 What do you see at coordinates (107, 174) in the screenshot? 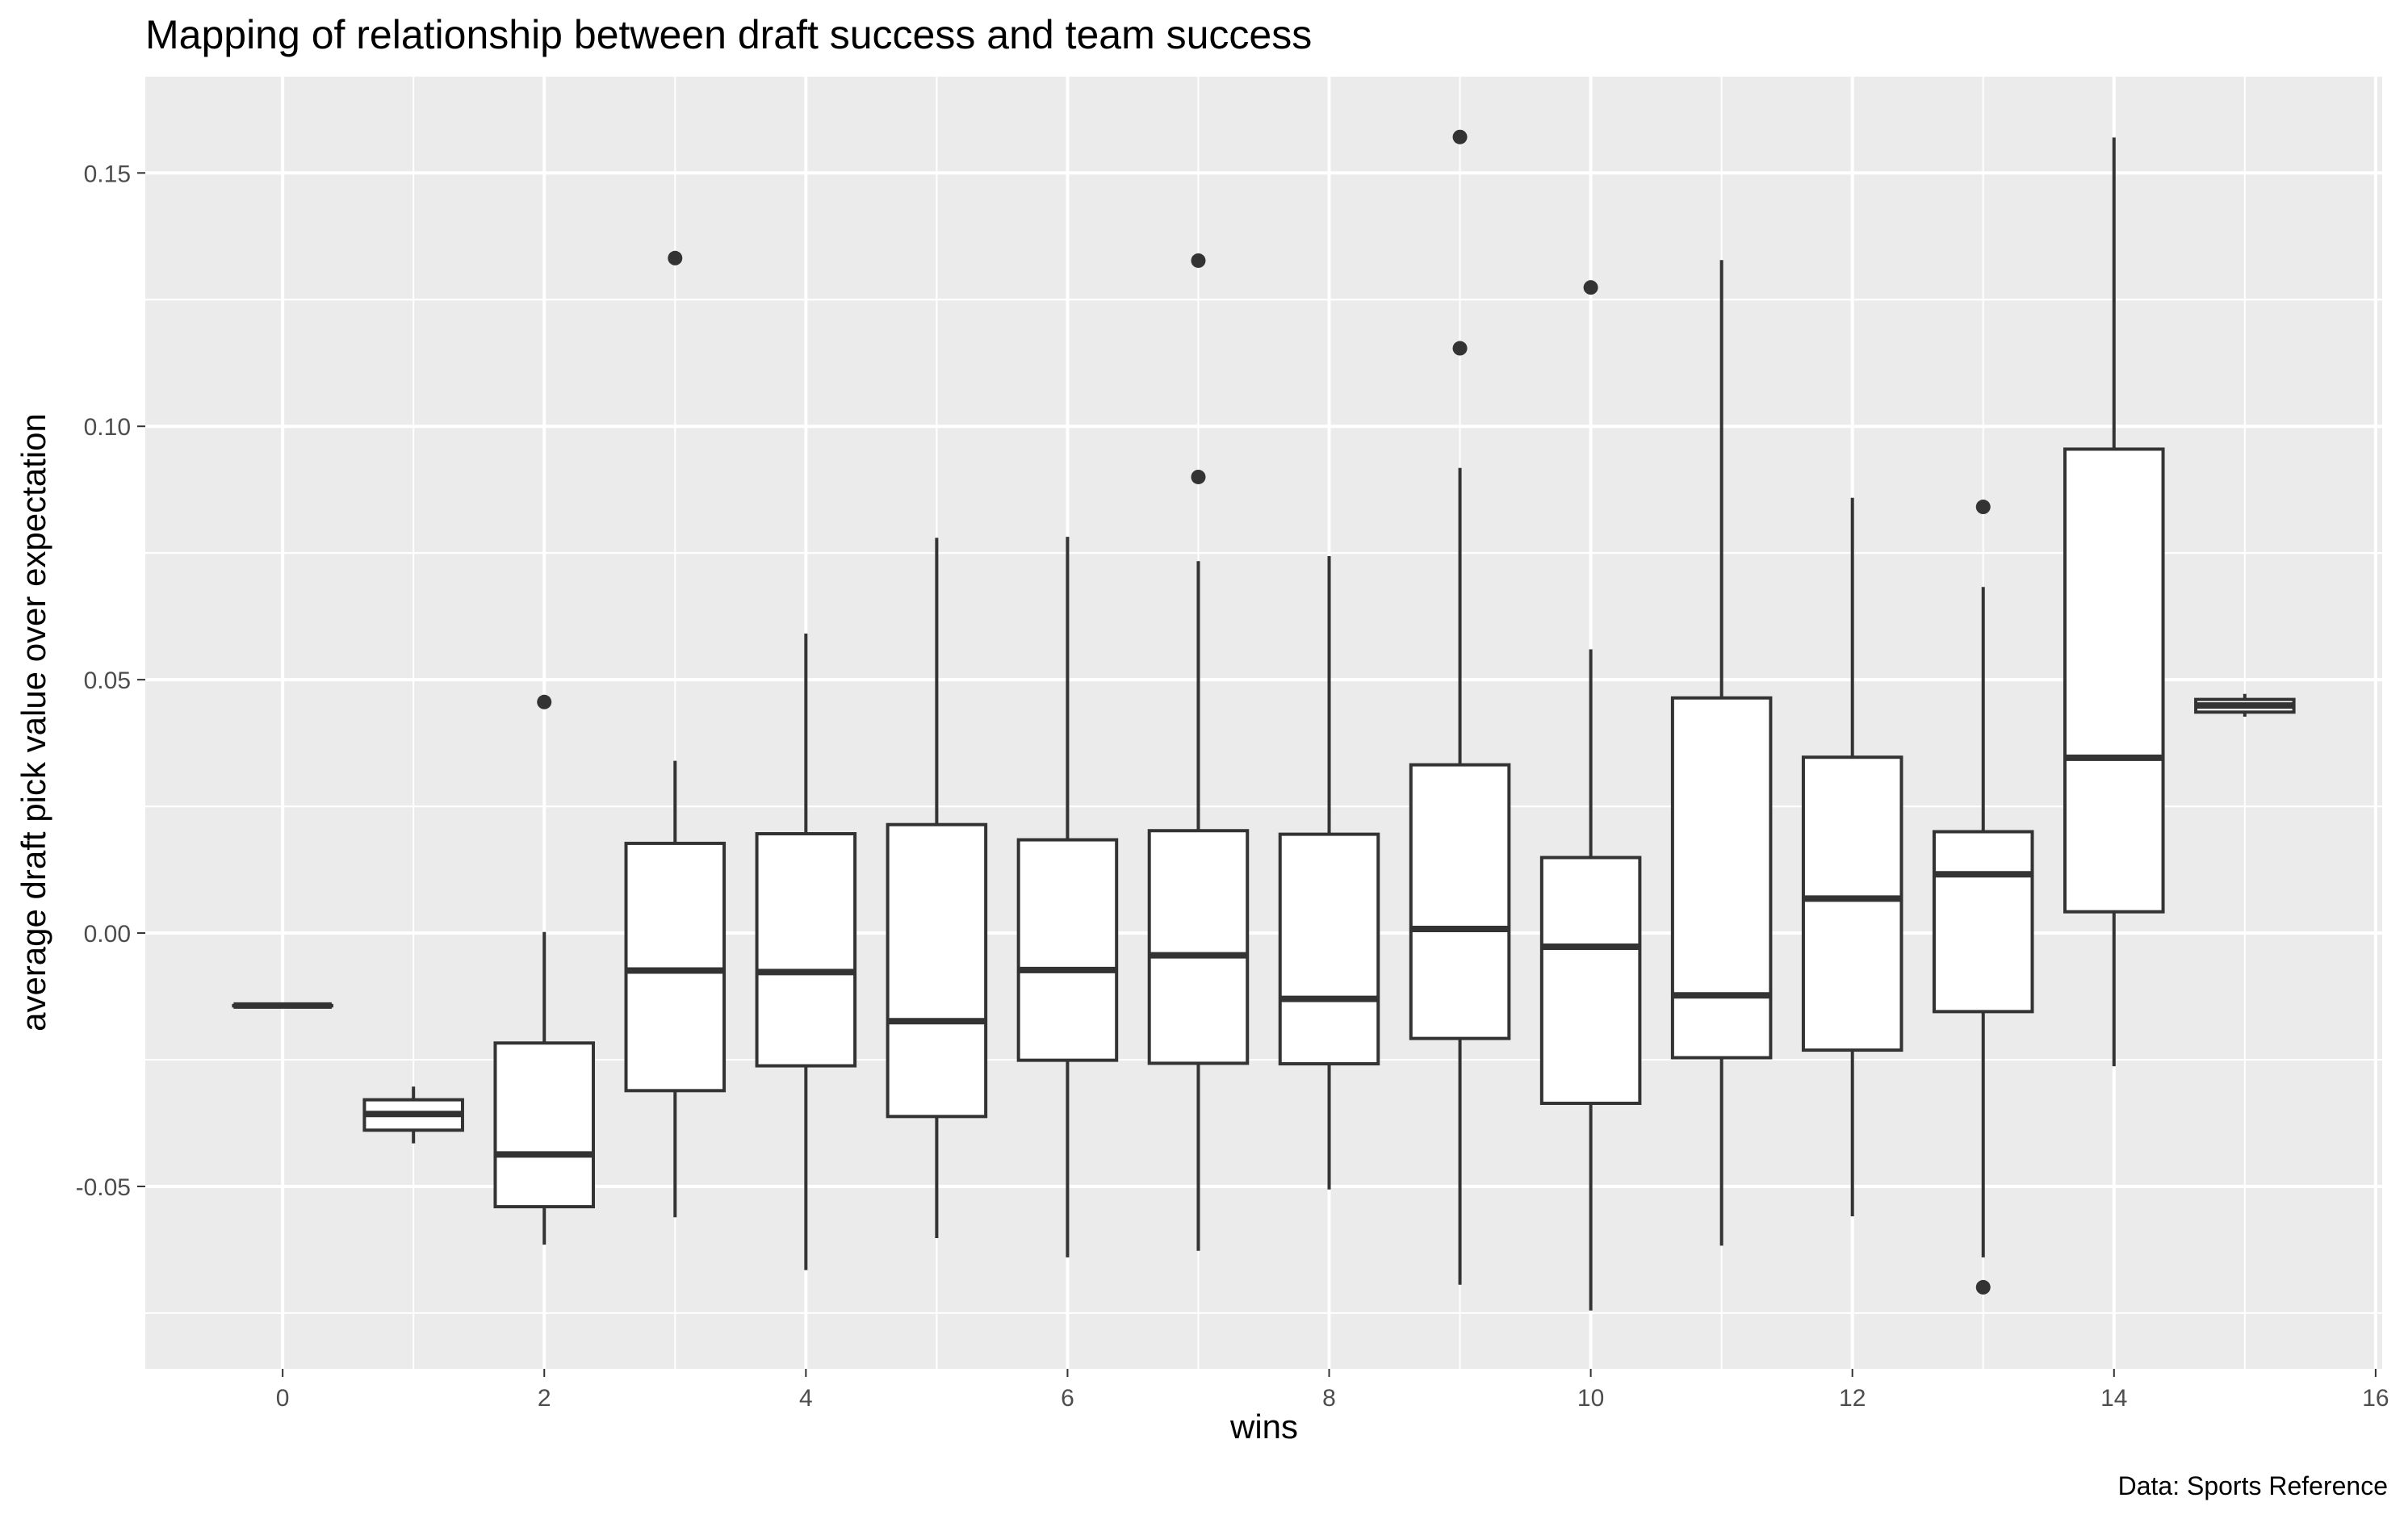
I see `y-tick-label: 0.15` at bounding box center [107, 174].